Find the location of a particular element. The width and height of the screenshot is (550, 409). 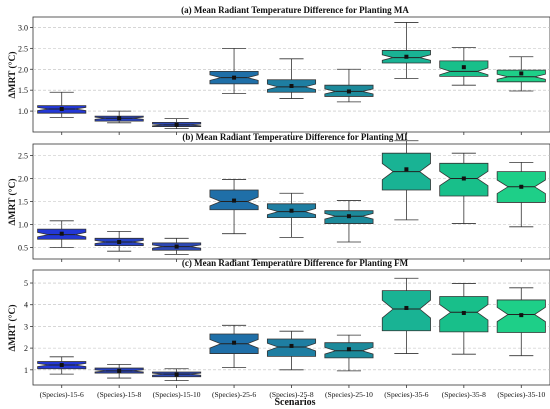

x-tick-label: (Species)-25-6 is located at coordinates (234, 394).